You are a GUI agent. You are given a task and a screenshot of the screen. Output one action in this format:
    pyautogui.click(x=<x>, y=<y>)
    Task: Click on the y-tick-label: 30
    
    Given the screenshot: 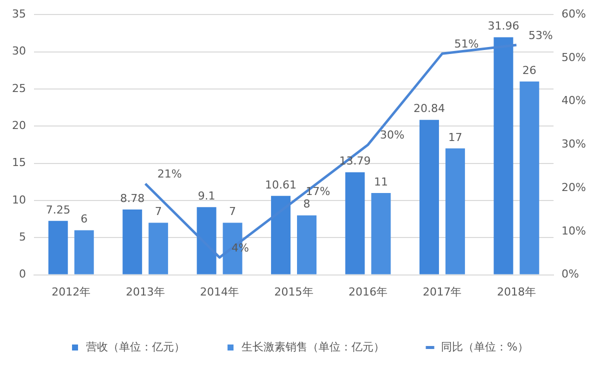 What is the action you would take?
    pyautogui.click(x=19, y=51)
    